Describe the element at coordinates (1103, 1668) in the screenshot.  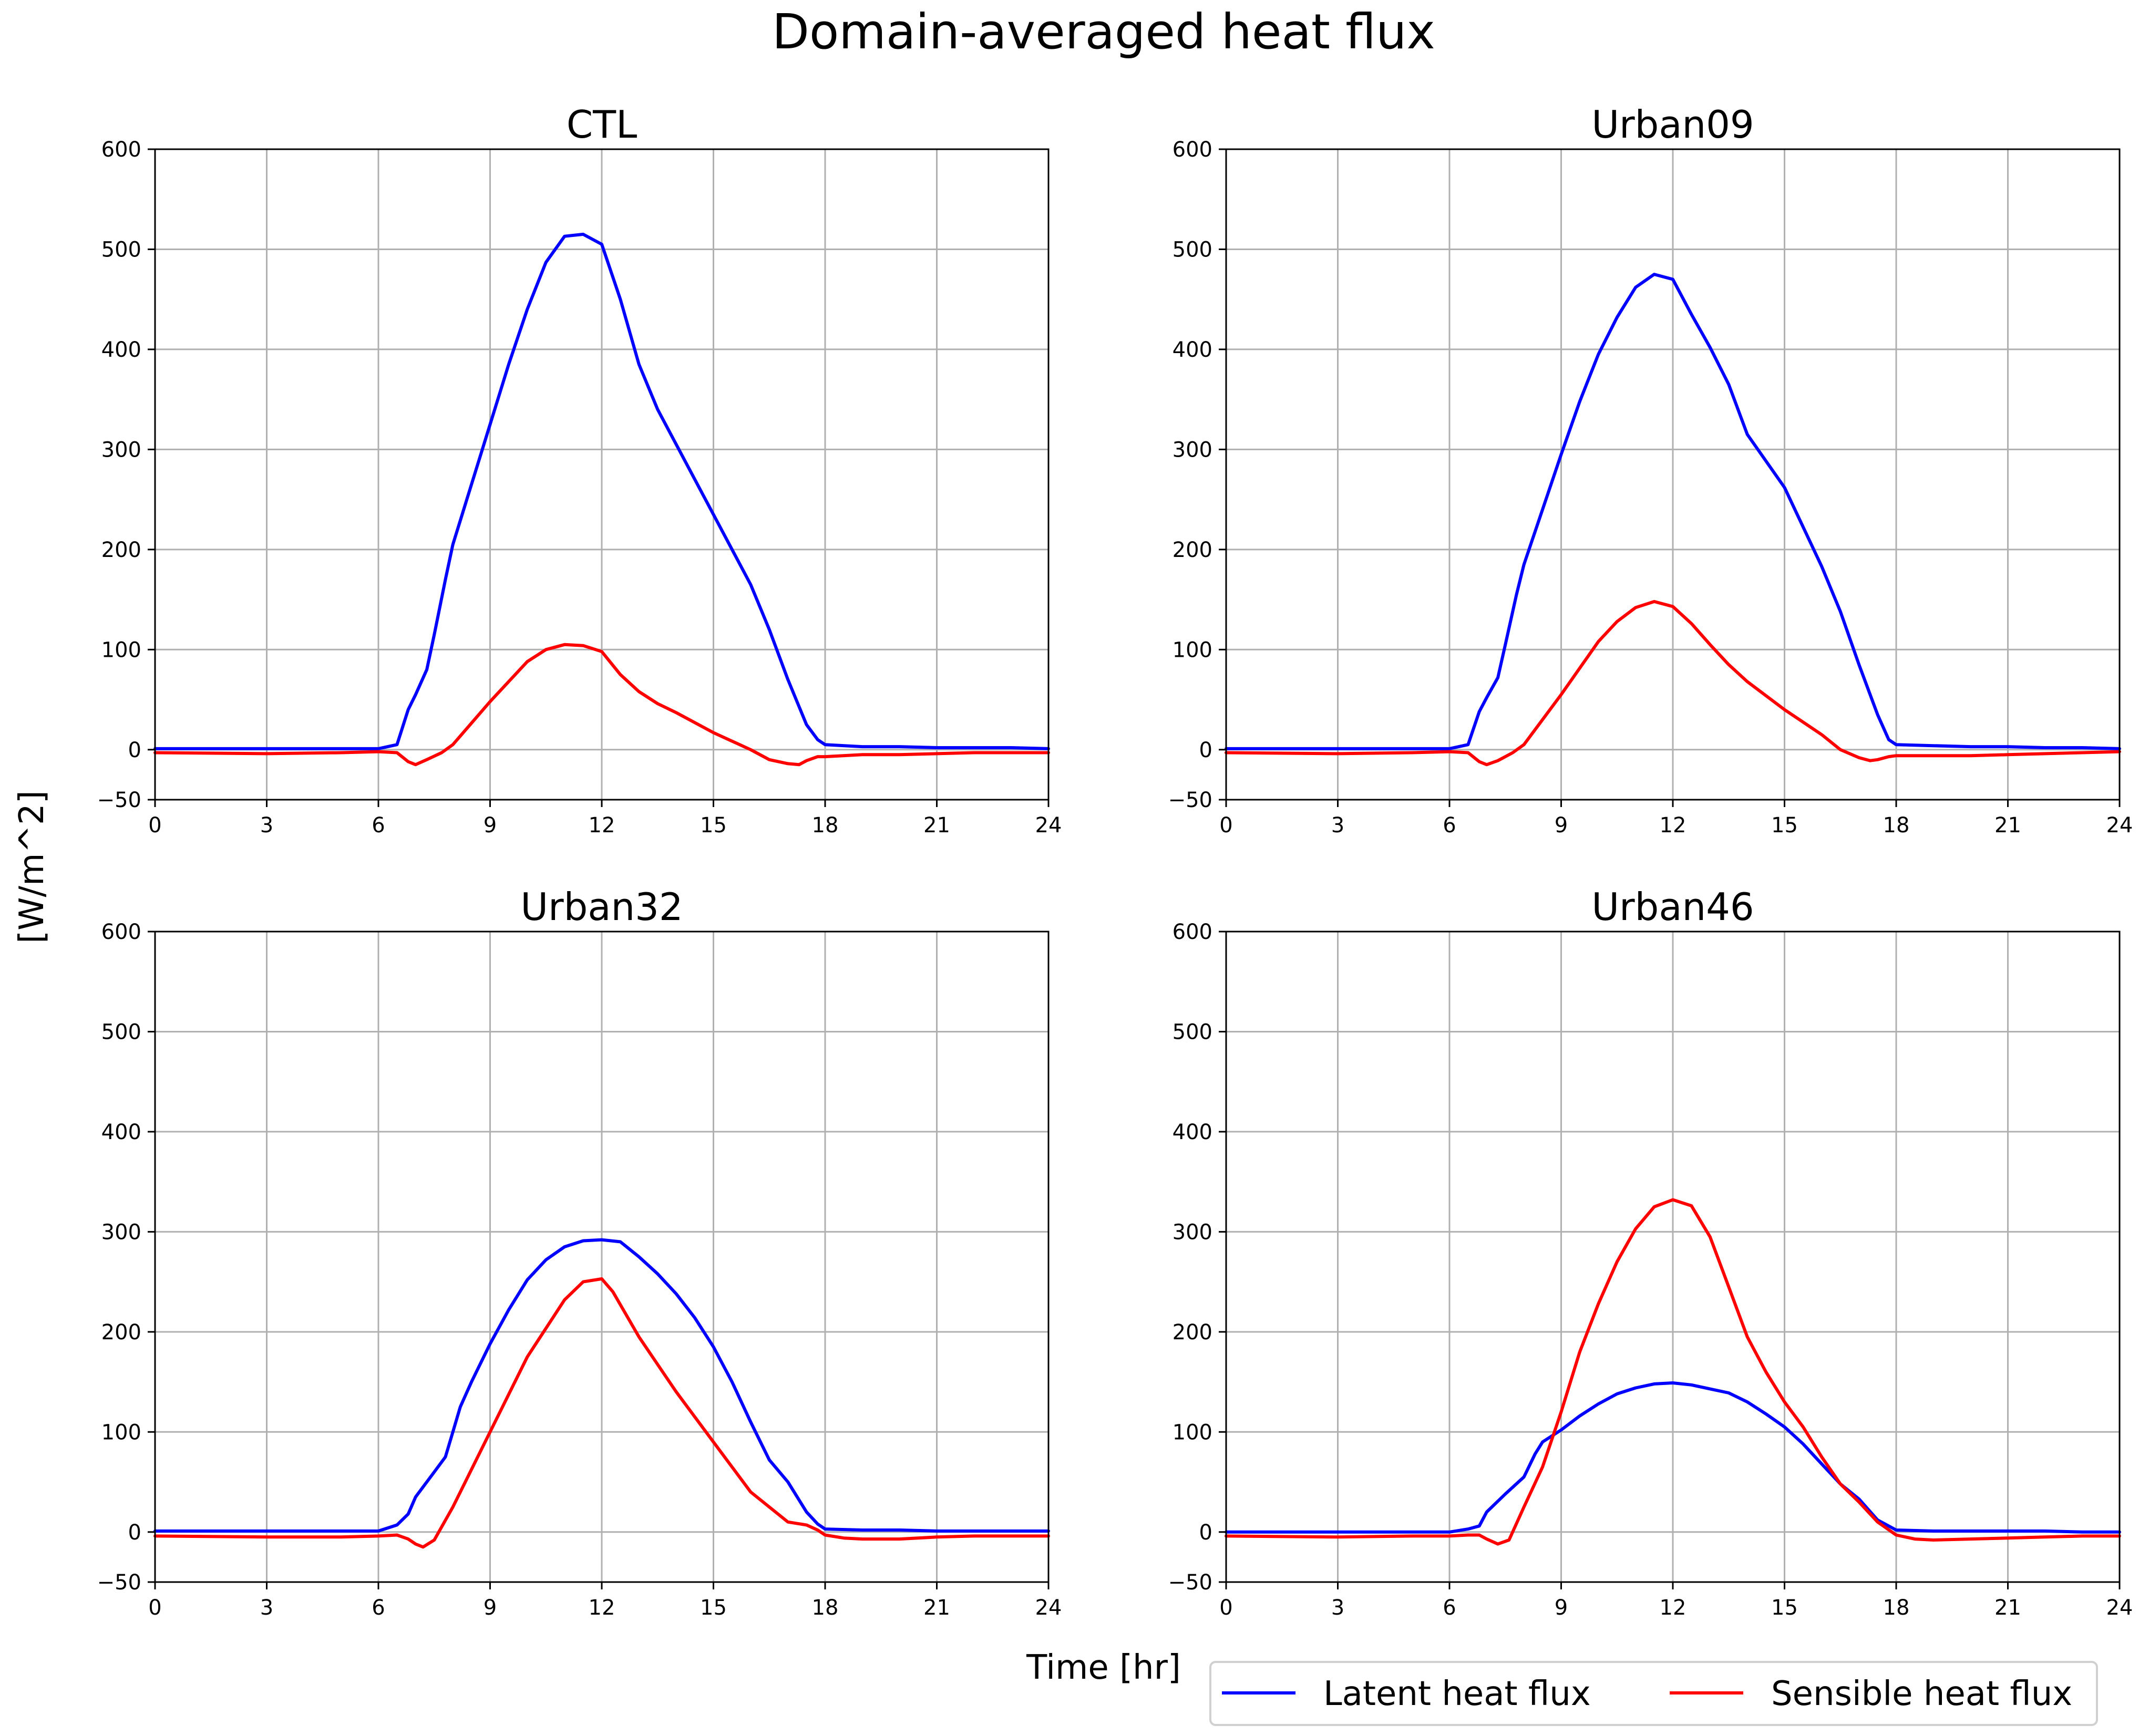
I see `figure-x-axis-label: Time [hr]` at that location.